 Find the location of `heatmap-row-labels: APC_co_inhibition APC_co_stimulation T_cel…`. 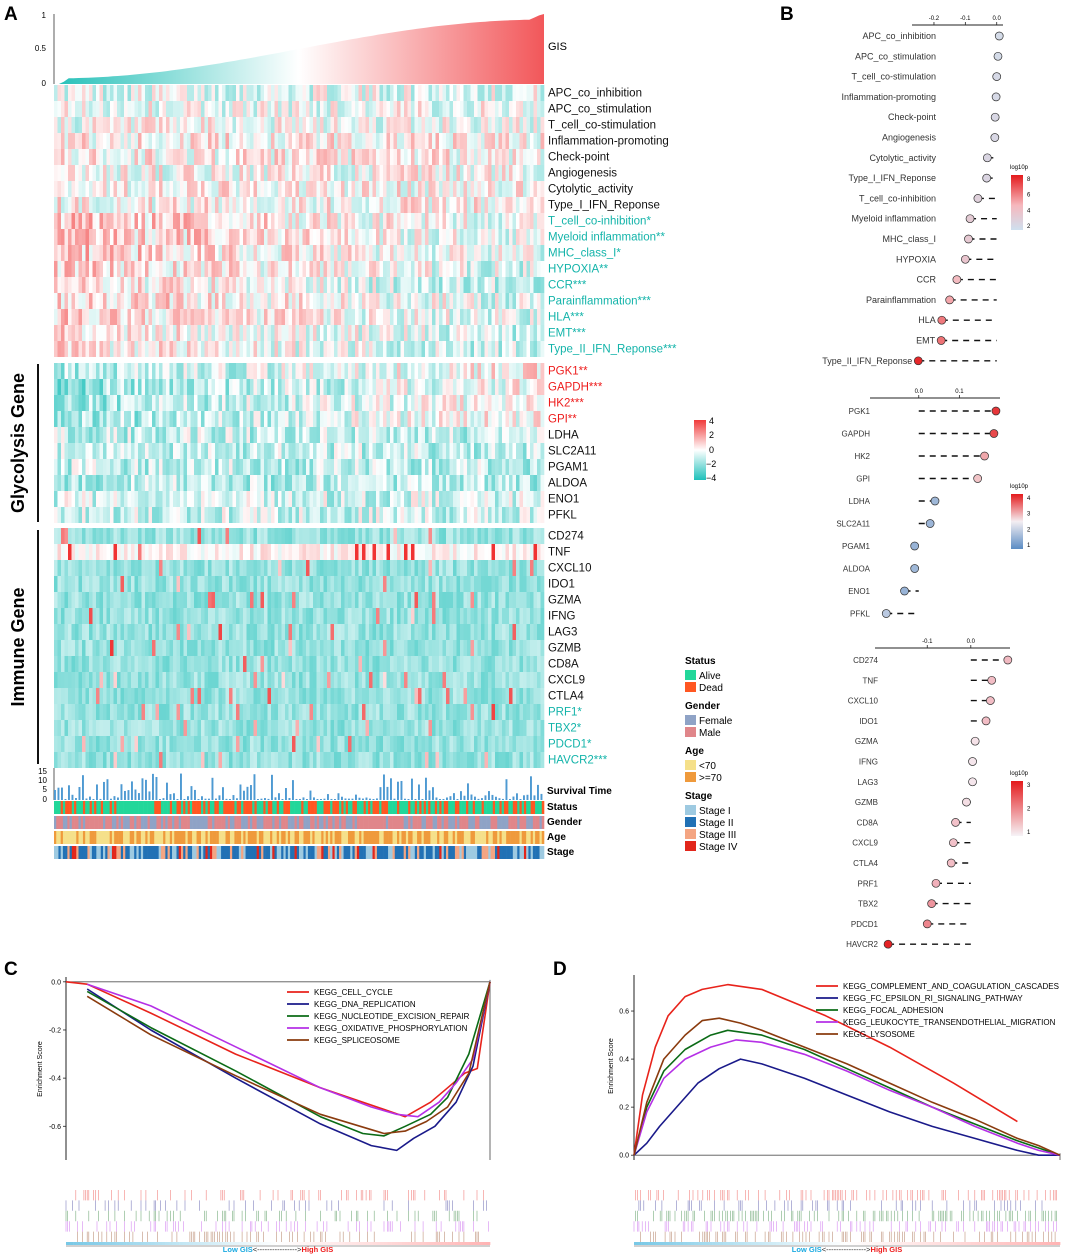

heatmap-row-labels: APC_co_inhibition APC_co_stimulation T_cel… is located at coordinates (612, 427).